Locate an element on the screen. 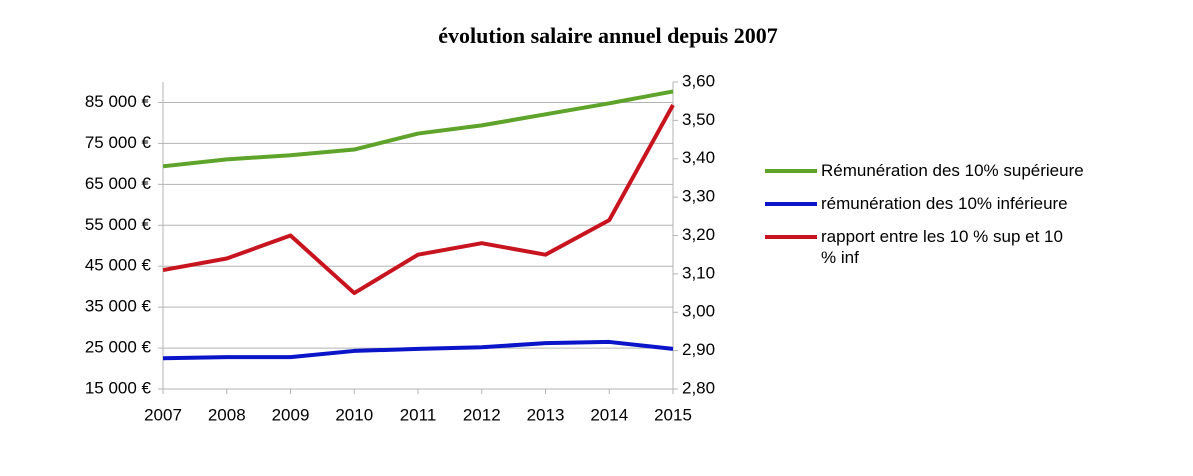  y2-tick-label: 3,20 is located at coordinates (698, 234).